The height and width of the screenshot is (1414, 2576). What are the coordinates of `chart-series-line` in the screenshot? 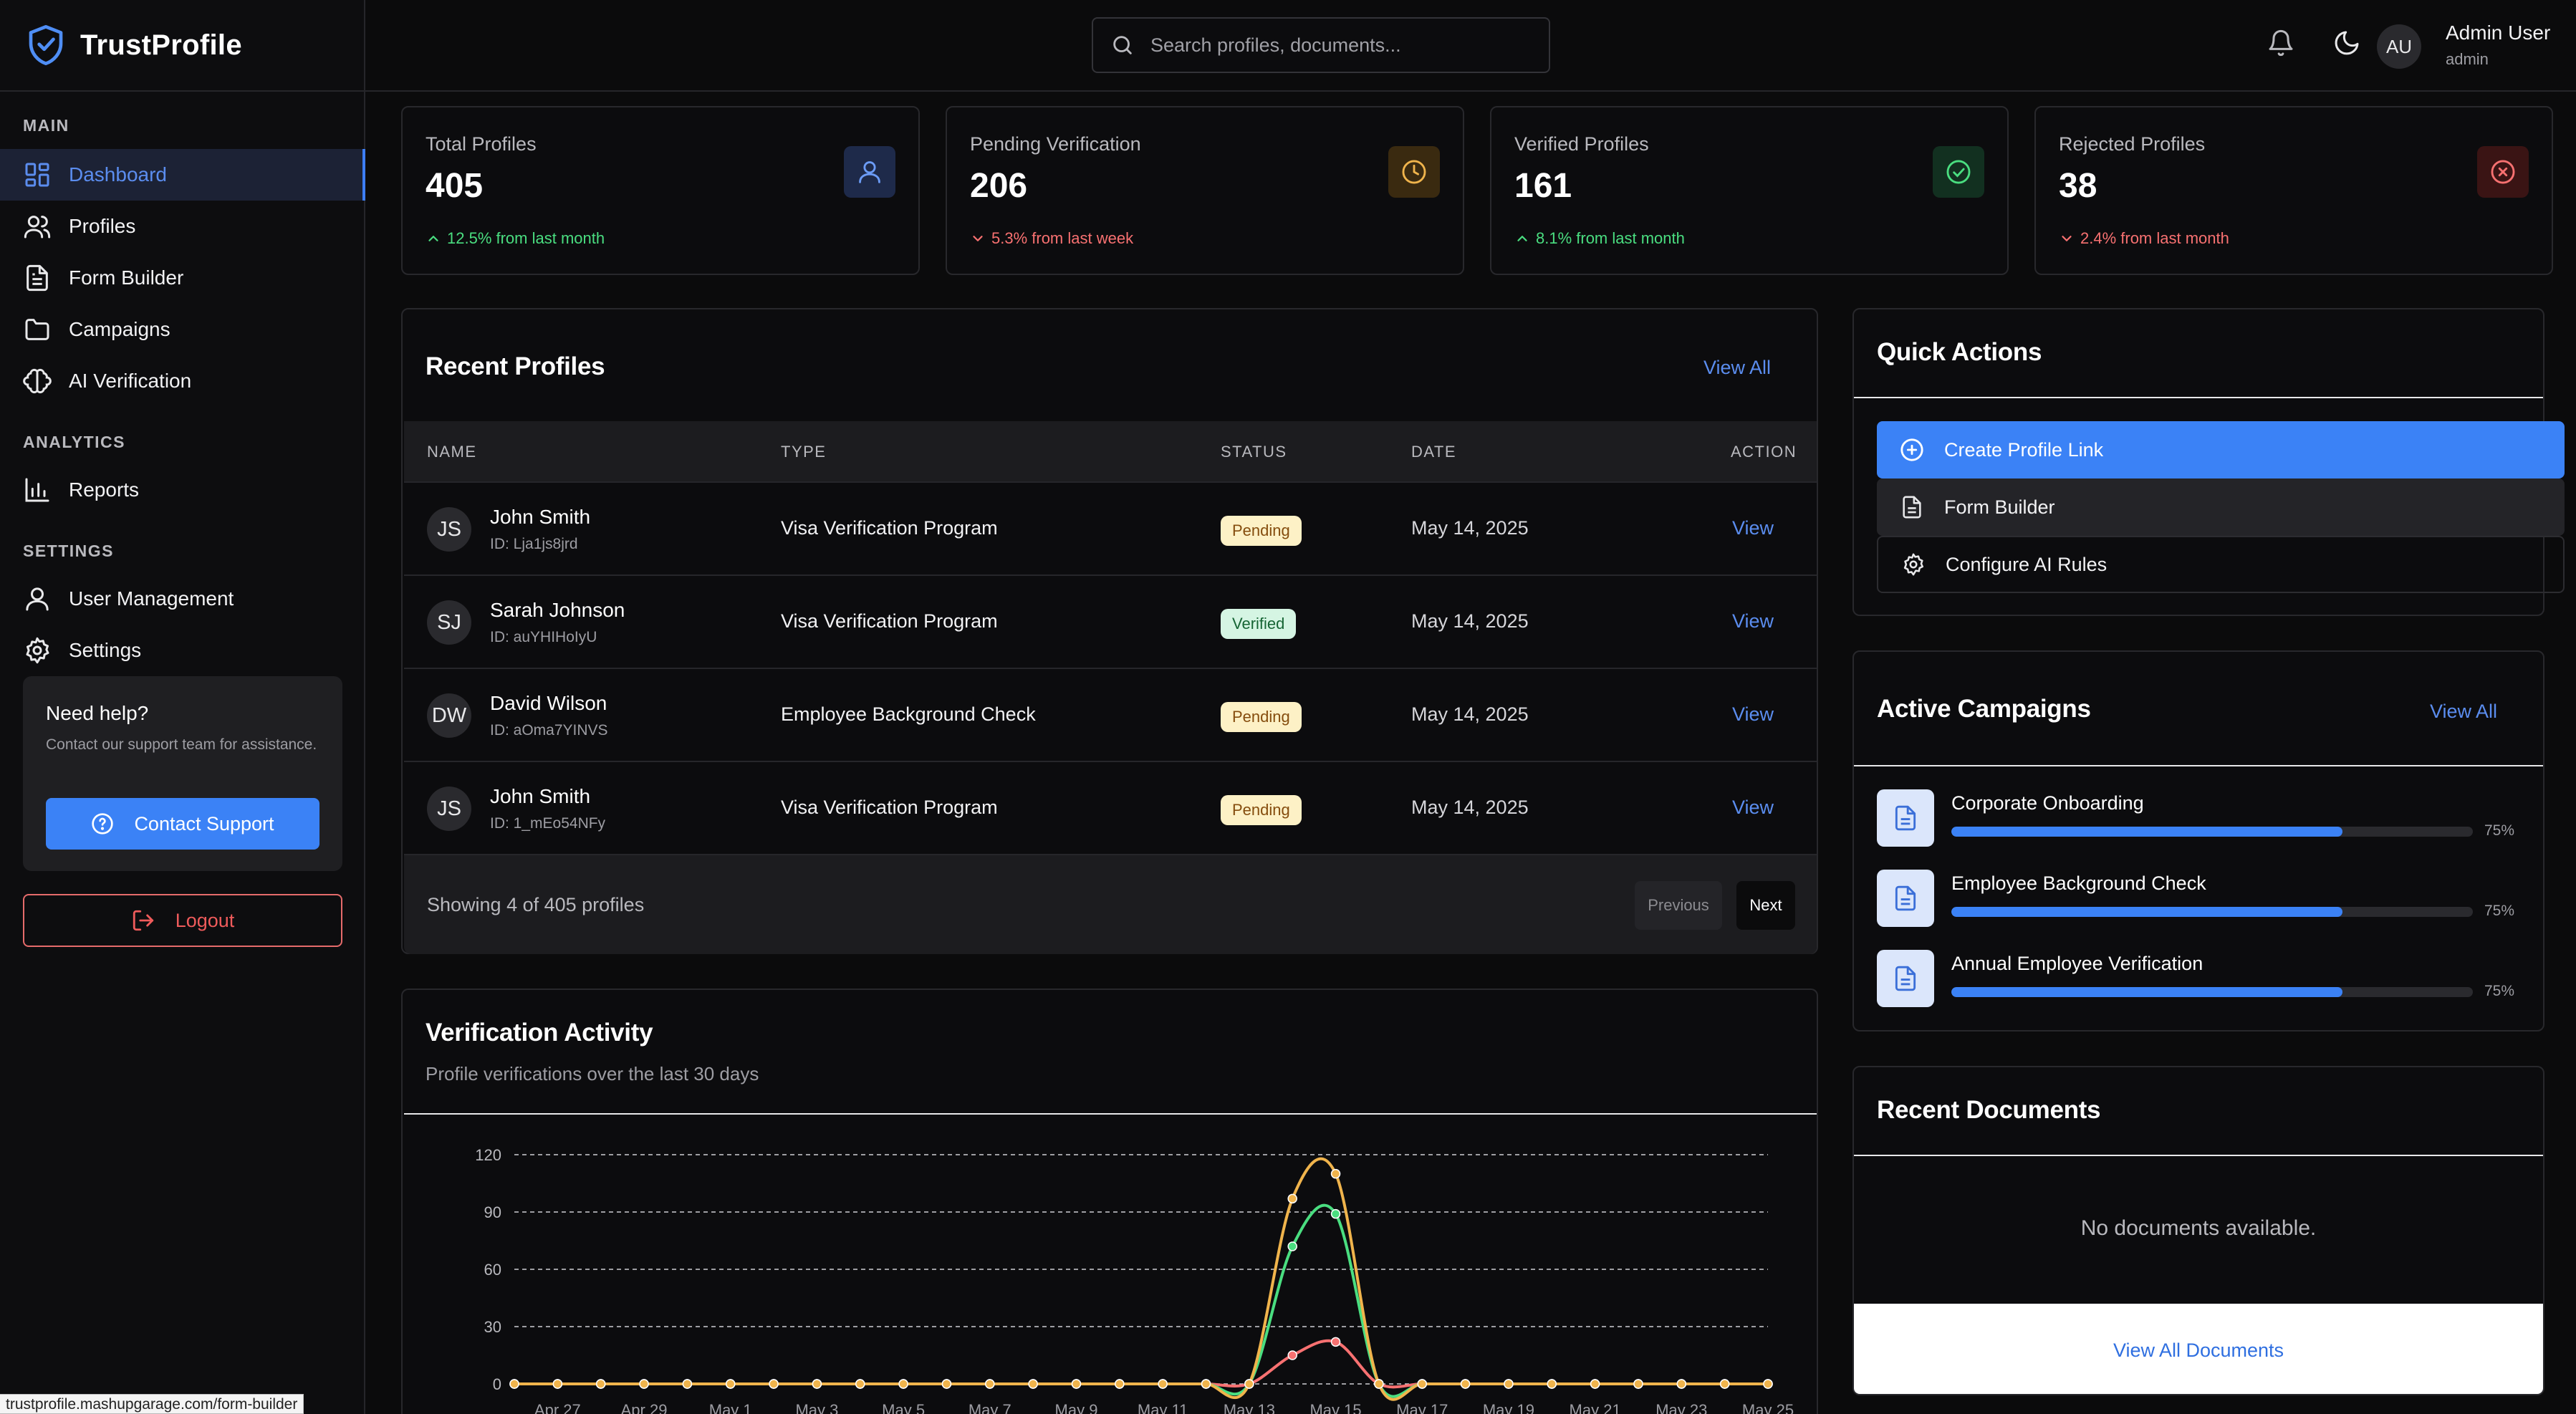 It's located at (1141, 1279).